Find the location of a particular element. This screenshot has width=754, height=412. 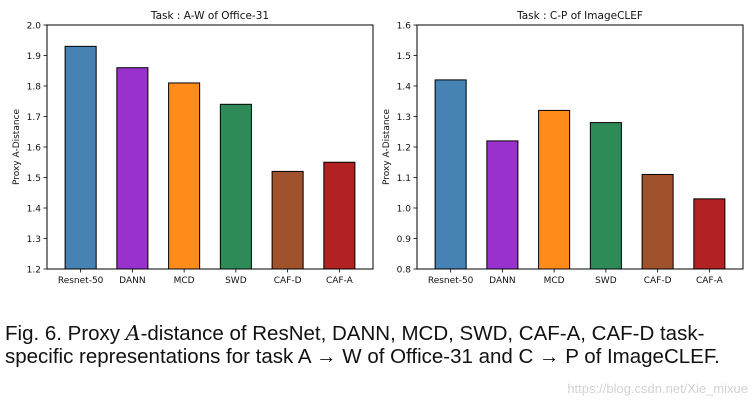

y-tick-label: 2.0 is located at coordinates (34, 26).